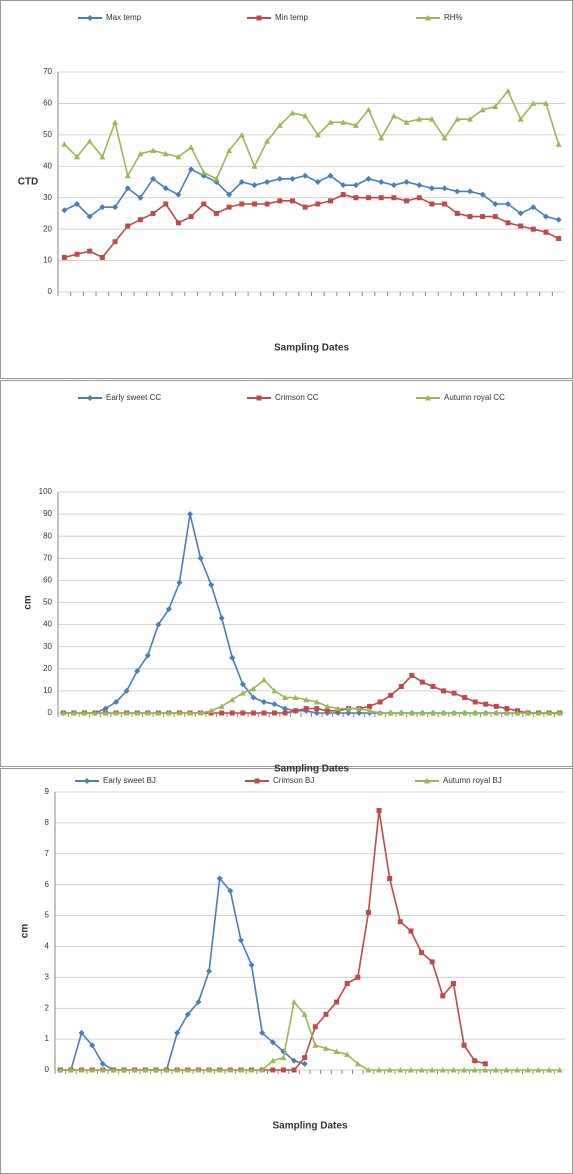 The width and height of the screenshot is (573, 1174). What do you see at coordinates (133, 397) in the screenshot?
I see `legend-label: Early sweet CC` at bounding box center [133, 397].